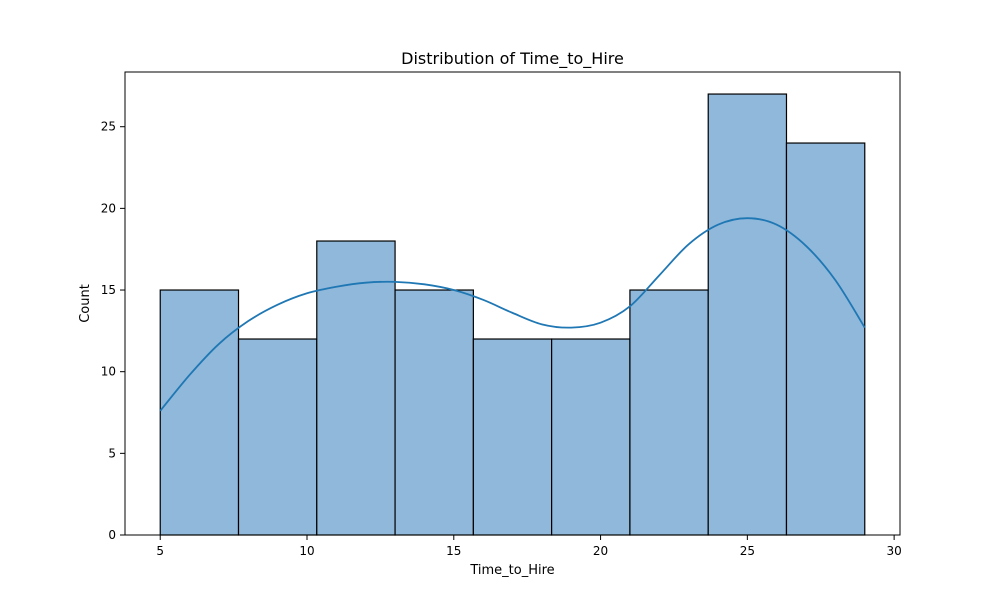 Image resolution: width=1000 pixels, height=600 pixels. What do you see at coordinates (85, 303) in the screenshot?
I see `y-axis-label: Count` at bounding box center [85, 303].